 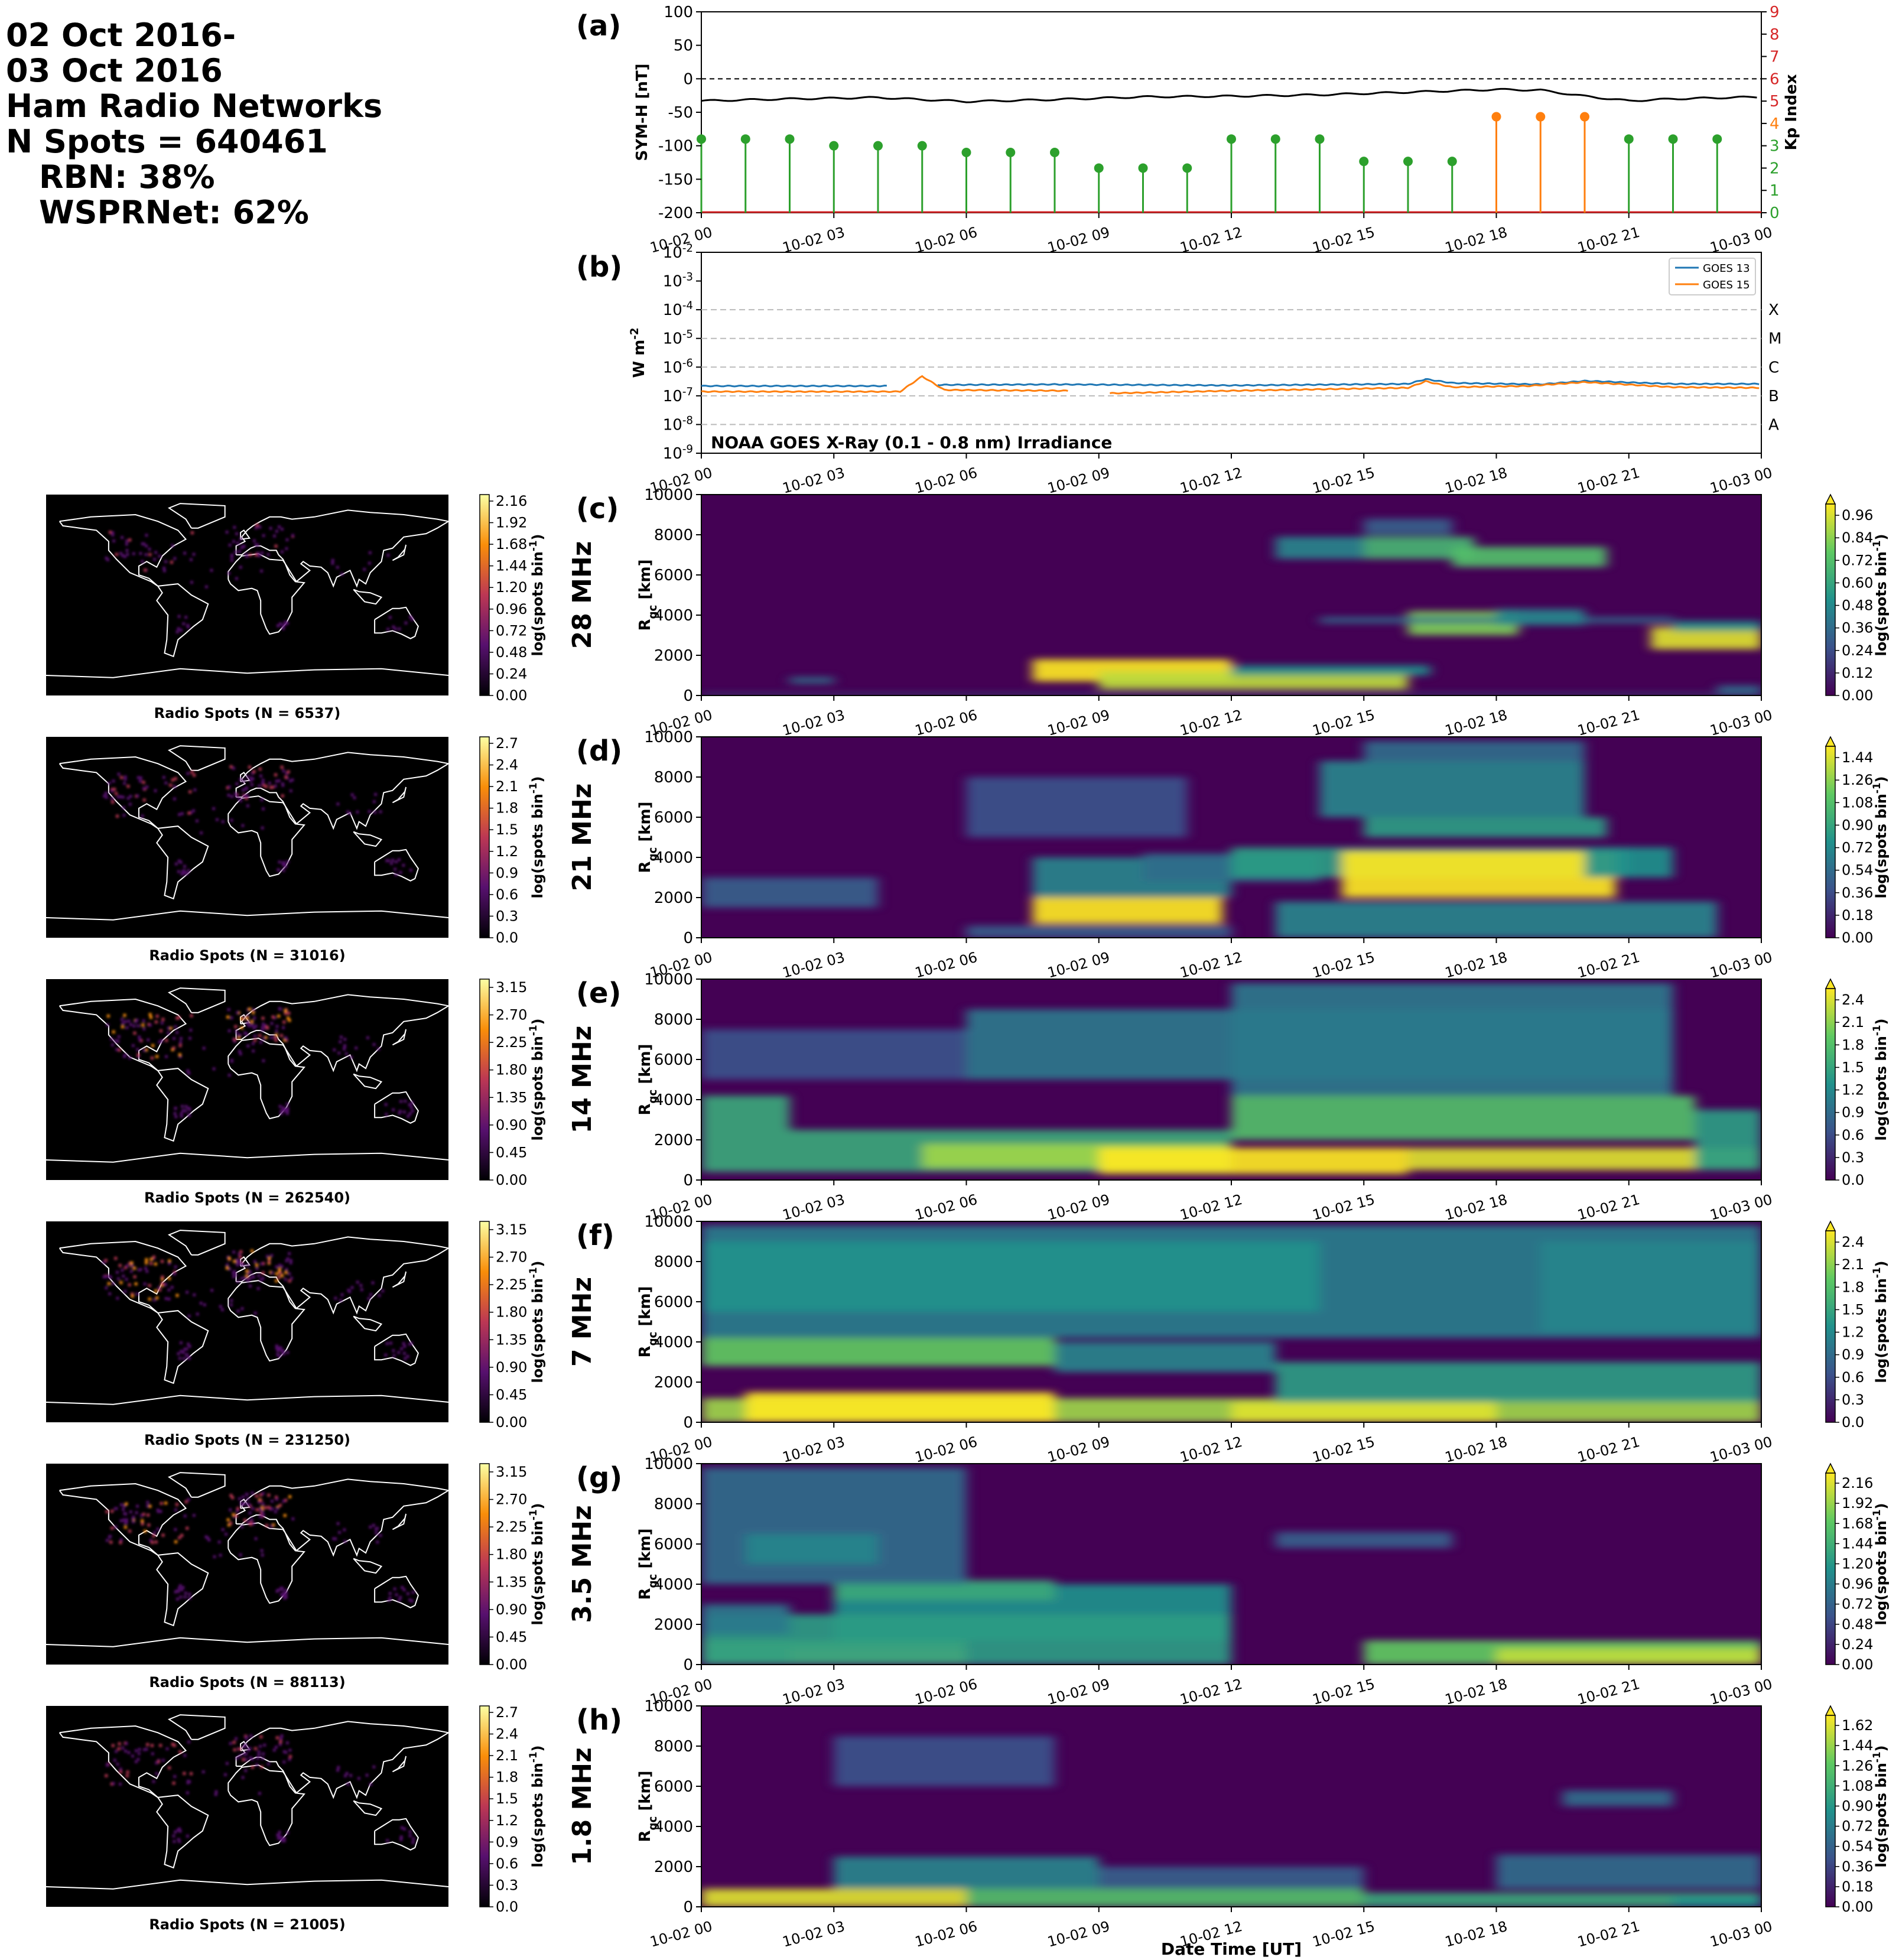 I want to click on y-tick-label: 10⁻², so click(x=678, y=252).